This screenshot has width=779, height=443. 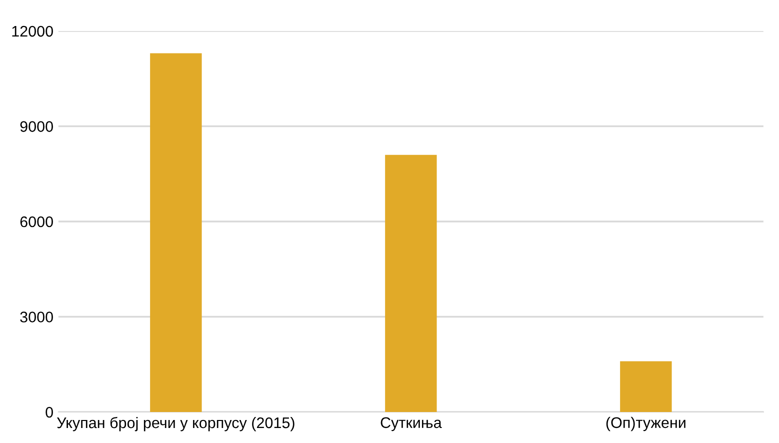 I want to click on x-tick-label: Суткиња, so click(x=411, y=424).